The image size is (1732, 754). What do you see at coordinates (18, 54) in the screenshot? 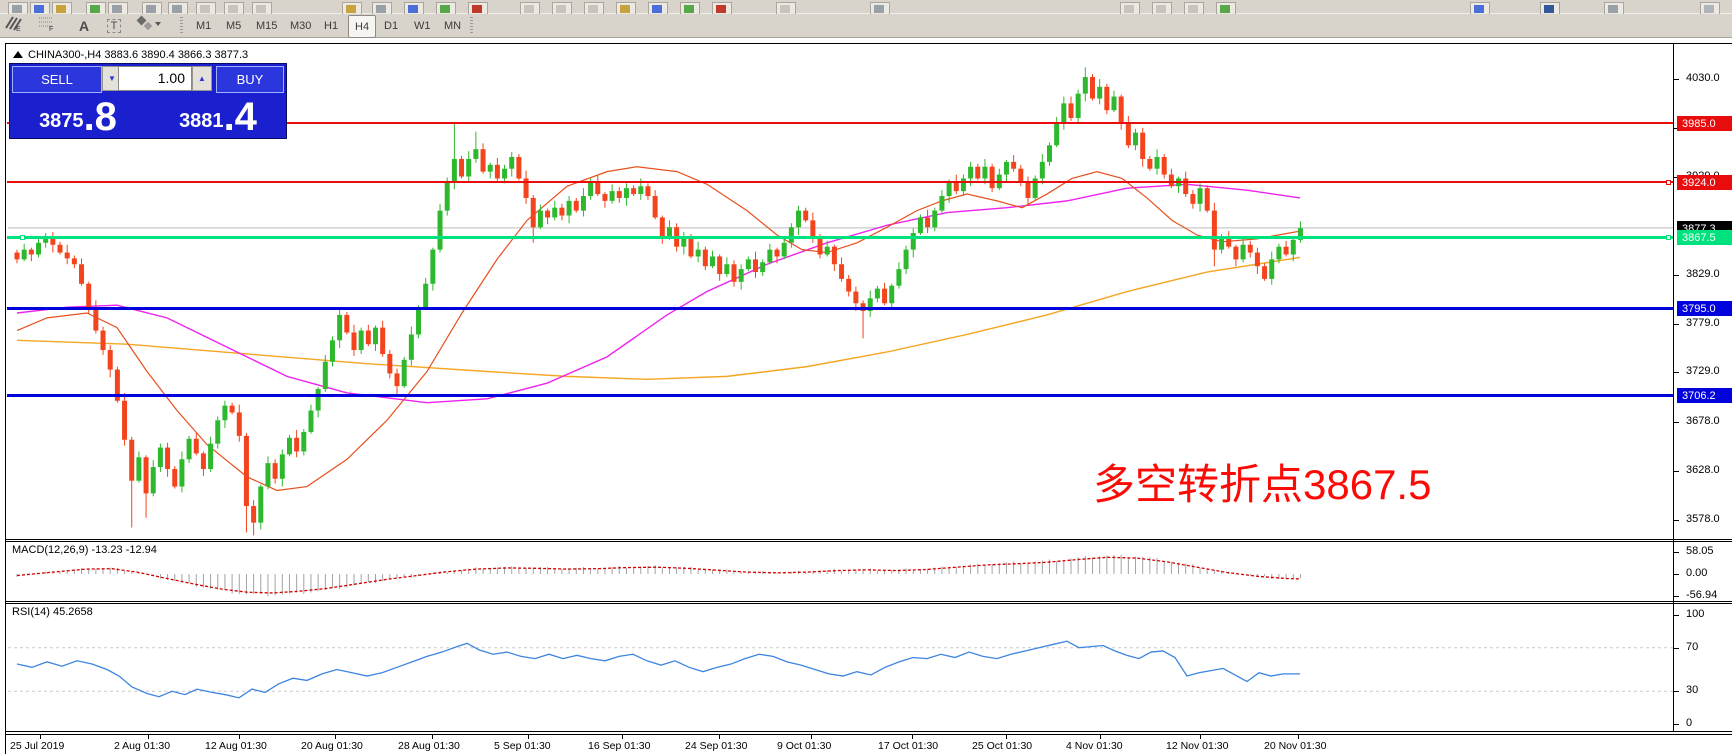
I see `collapse-triangle-icon` at bounding box center [18, 54].